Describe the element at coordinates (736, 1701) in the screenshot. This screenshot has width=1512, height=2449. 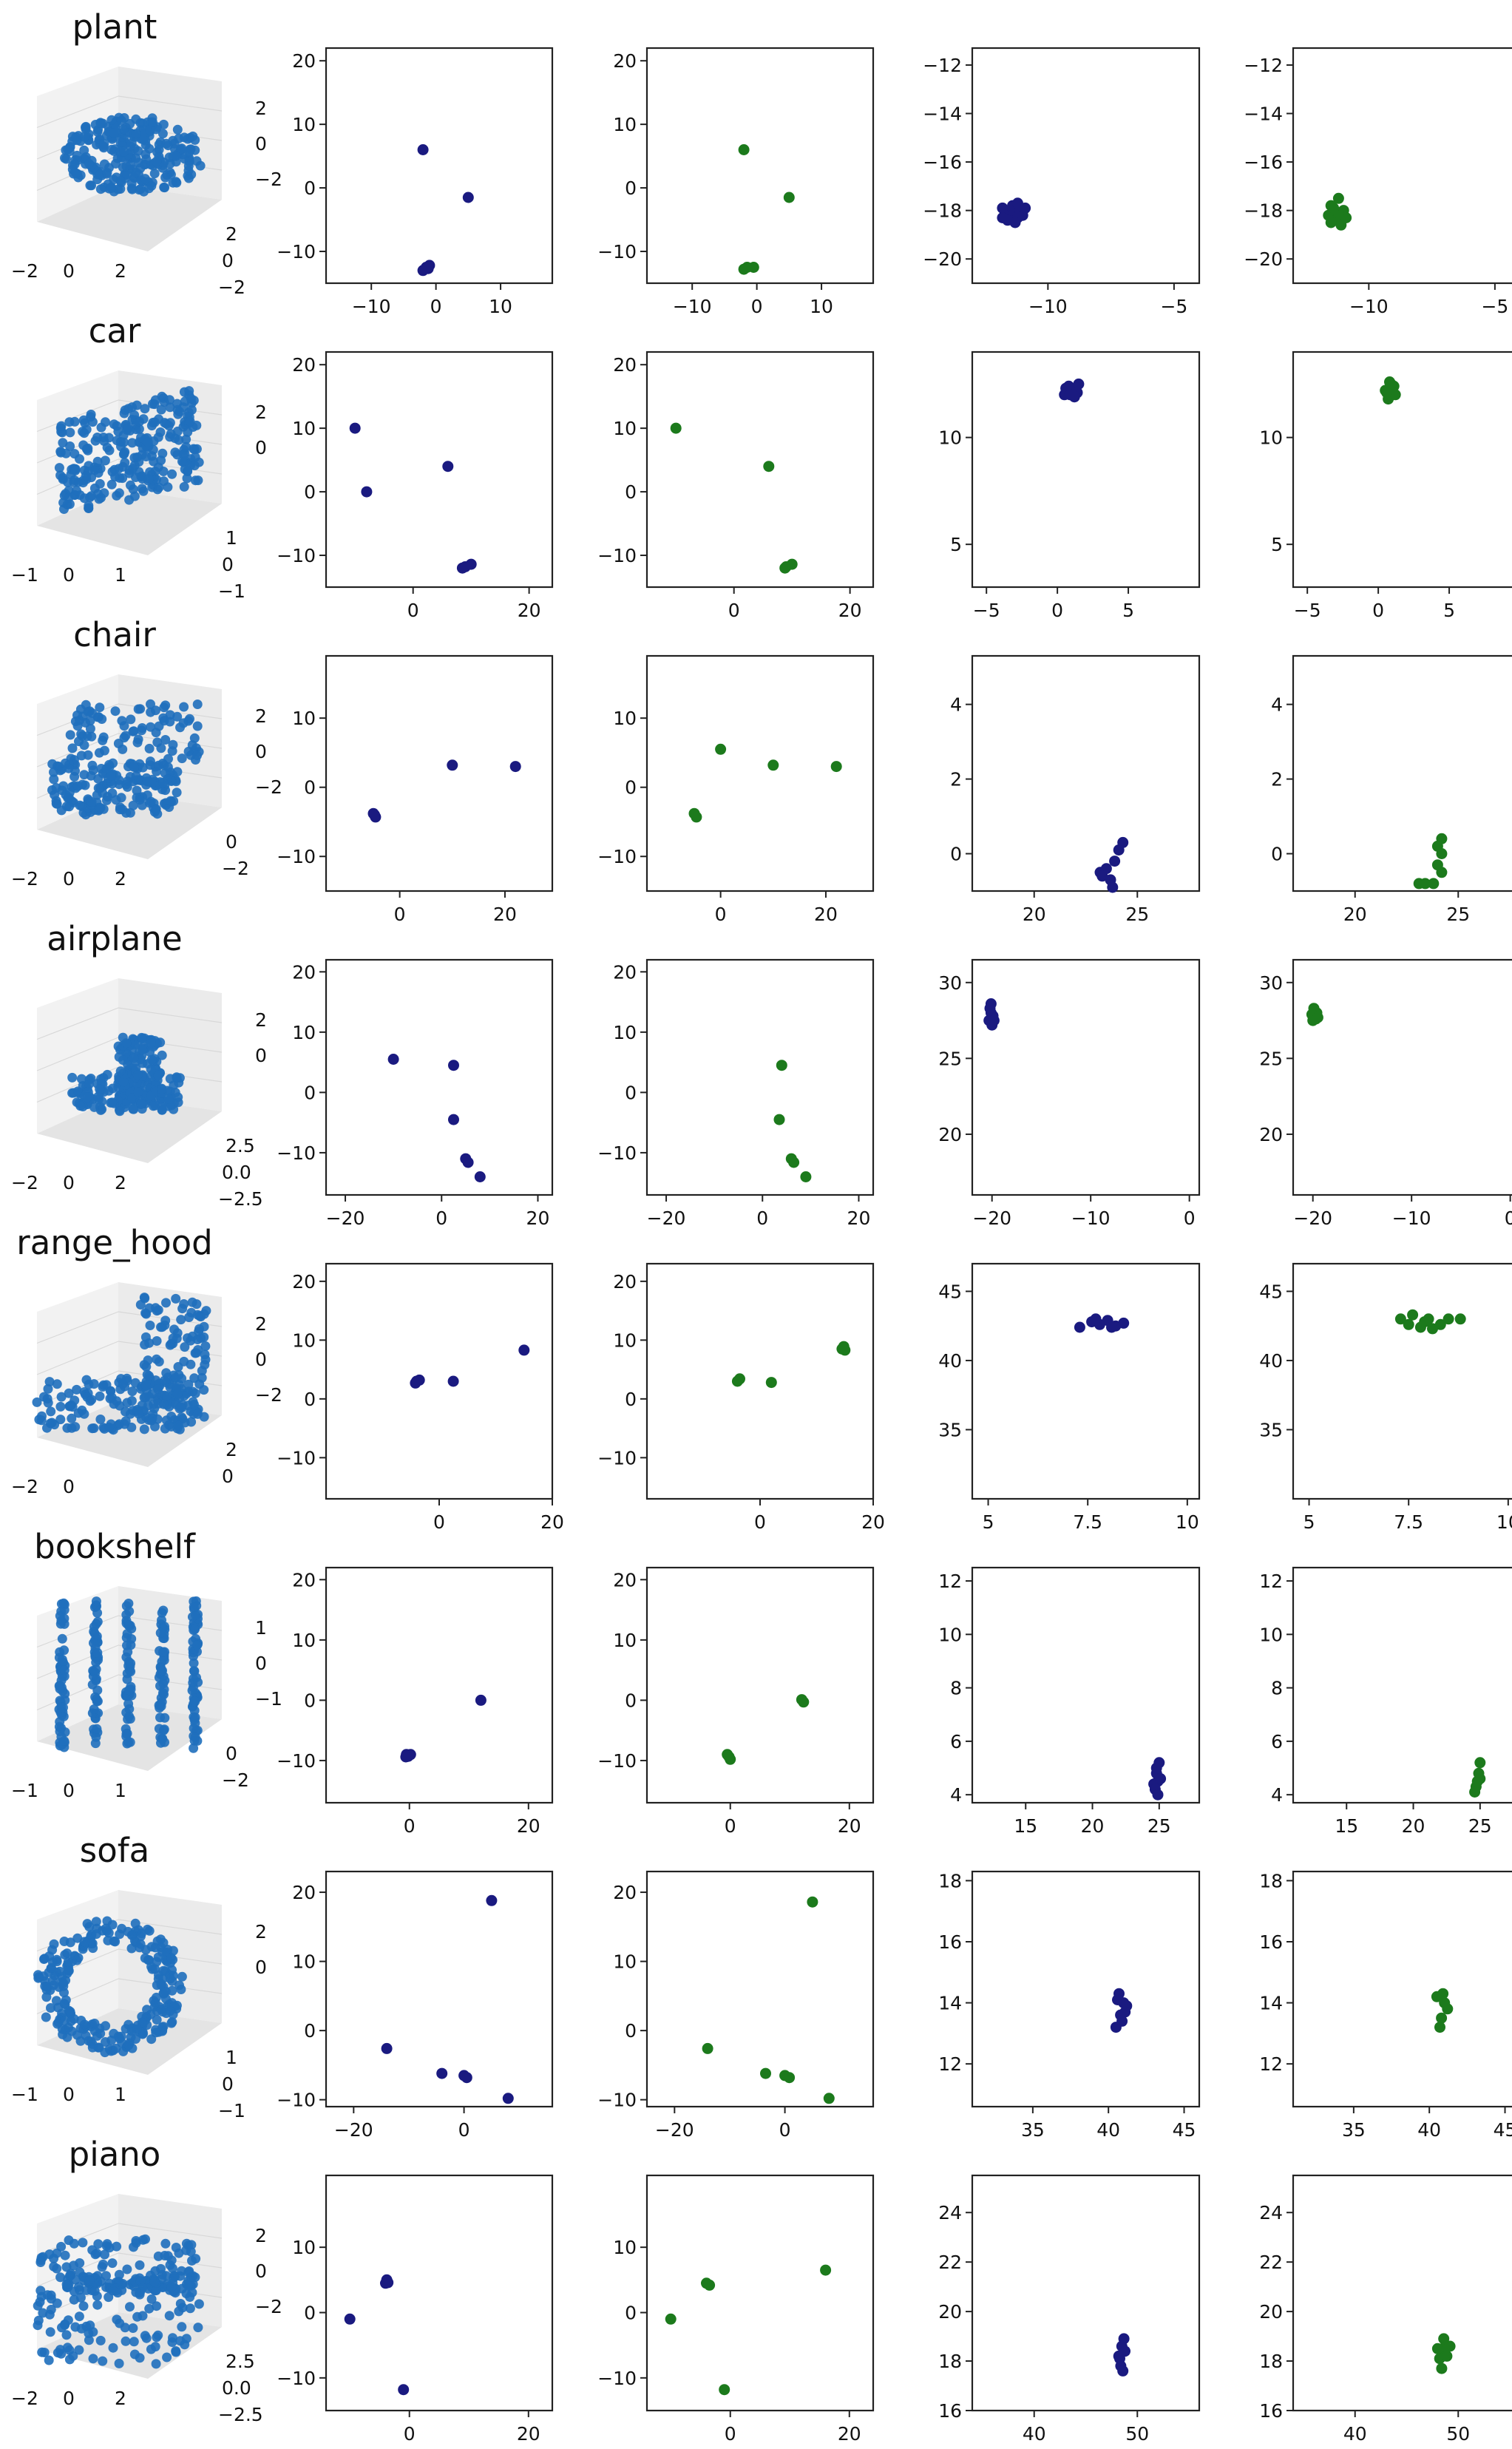
I see `scatter-5-1: 0 20 −10 0 10 20` at that location.